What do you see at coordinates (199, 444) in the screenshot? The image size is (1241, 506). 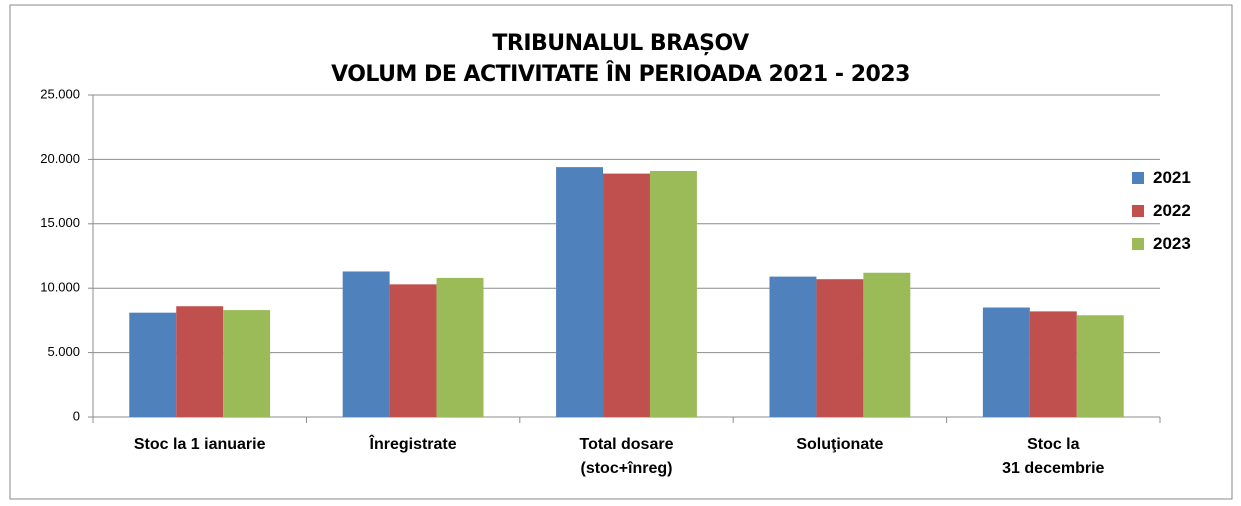 I see `x-tick-label: Stoc la 1 ianuarie` at bounding box center [199, 444].